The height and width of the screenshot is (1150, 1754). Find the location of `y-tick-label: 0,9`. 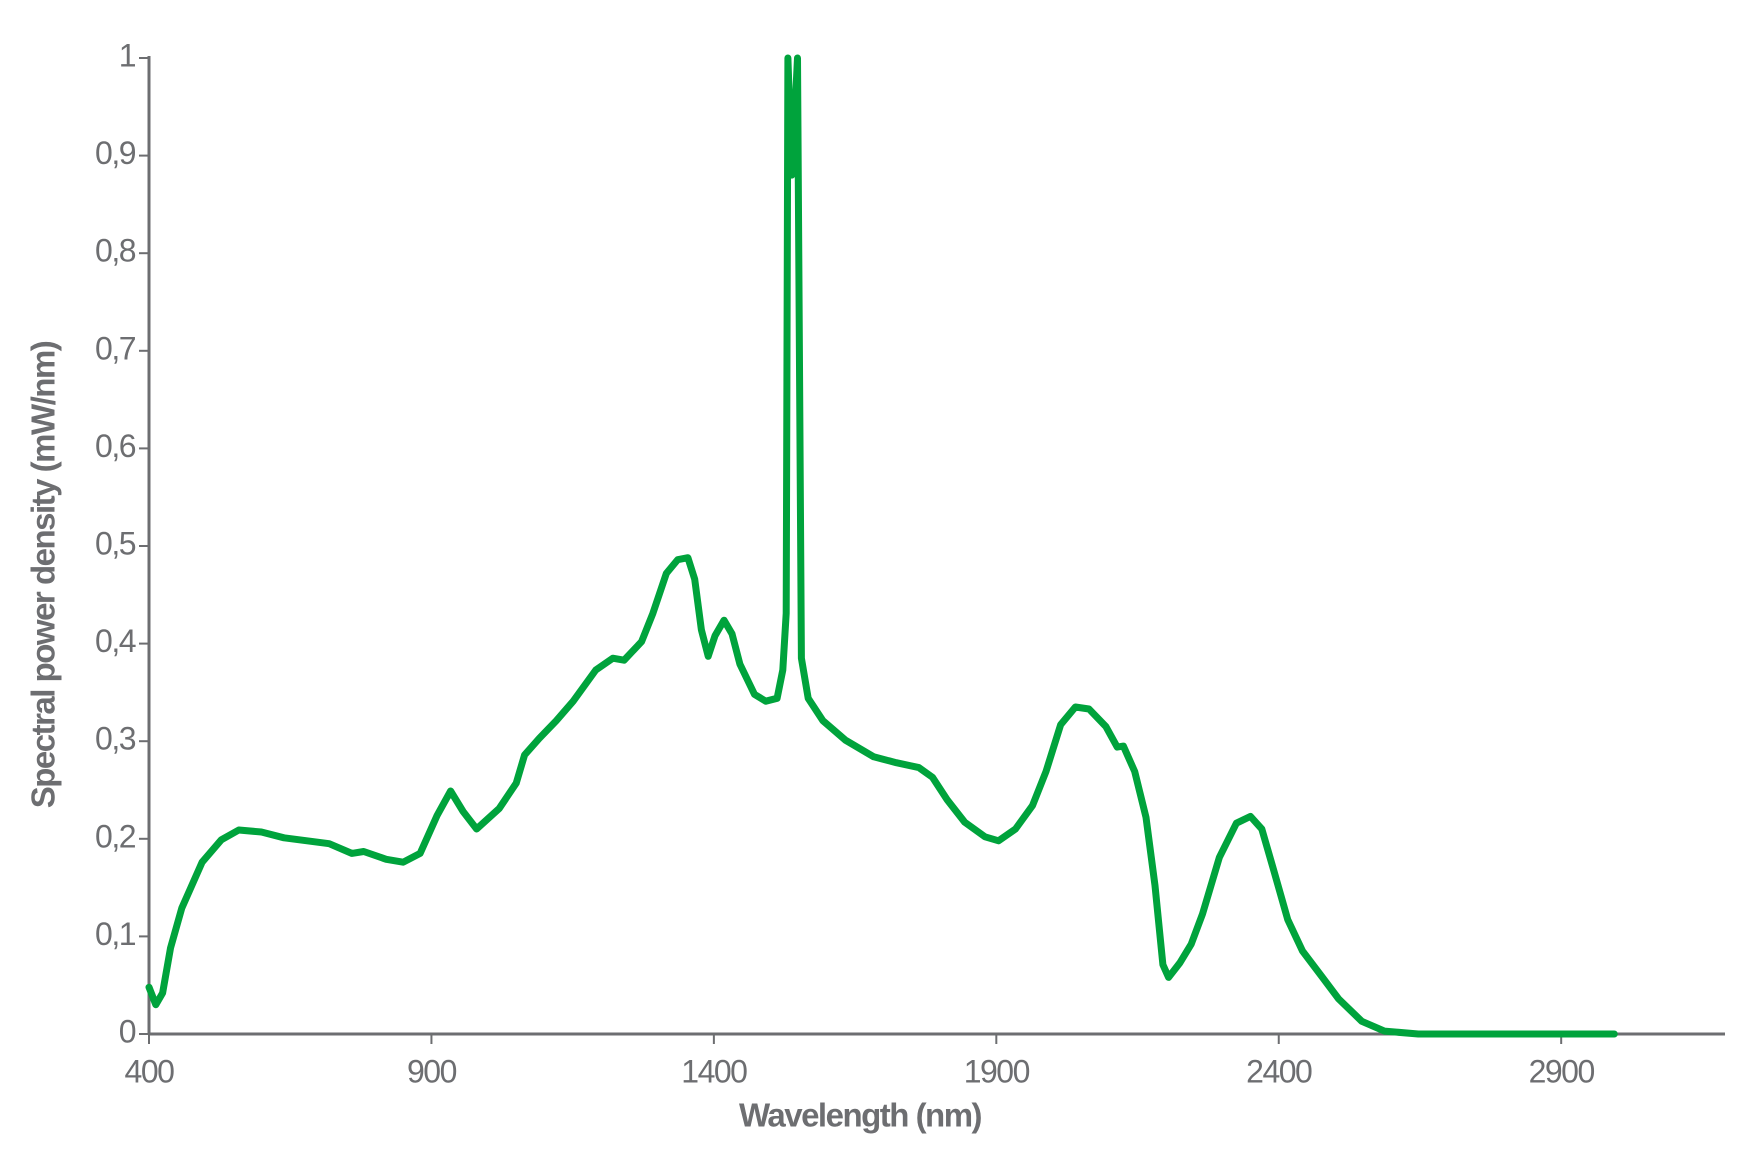

y-tick-label: 0,9 is located at coordinates (115, 153).